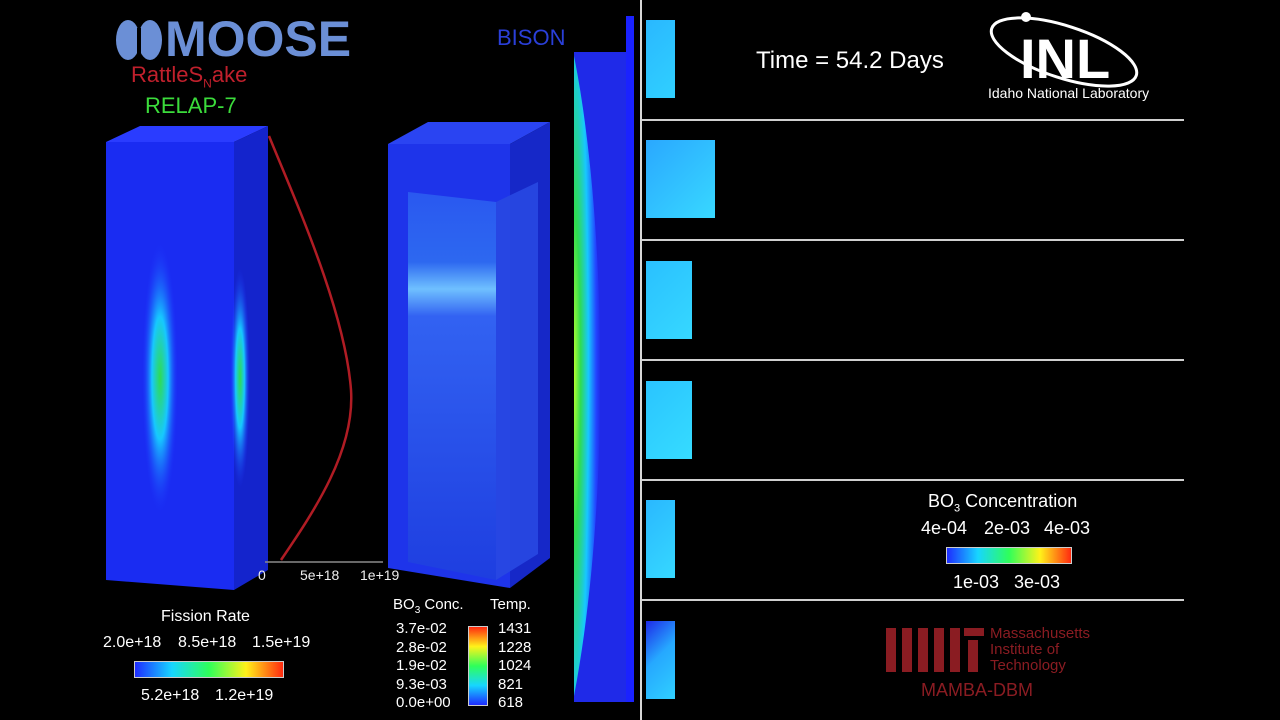 Image resolution: width=1280 pixels, height=720 pixels. I want to click on fission-top-label-2: 1.5e+19, so click(281, 642).